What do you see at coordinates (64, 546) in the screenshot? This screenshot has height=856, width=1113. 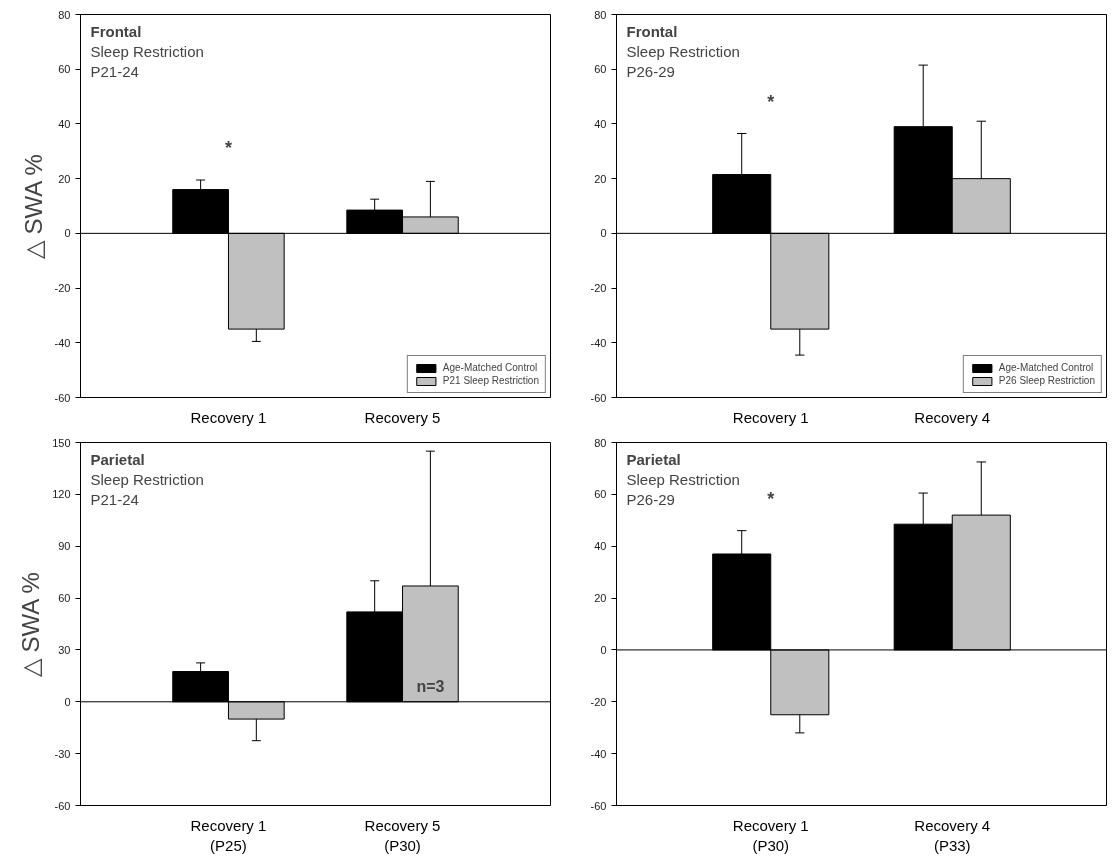 I see `y-tick-label: 90` at bounding box center [64, 546].